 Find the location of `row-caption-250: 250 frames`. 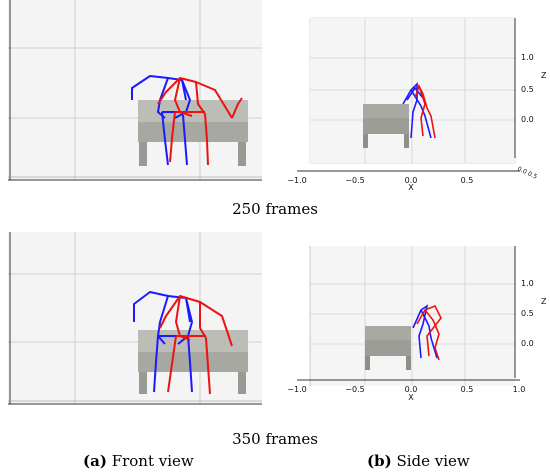

row-caption-250: 250 frames is located at coordinates (275, 209).